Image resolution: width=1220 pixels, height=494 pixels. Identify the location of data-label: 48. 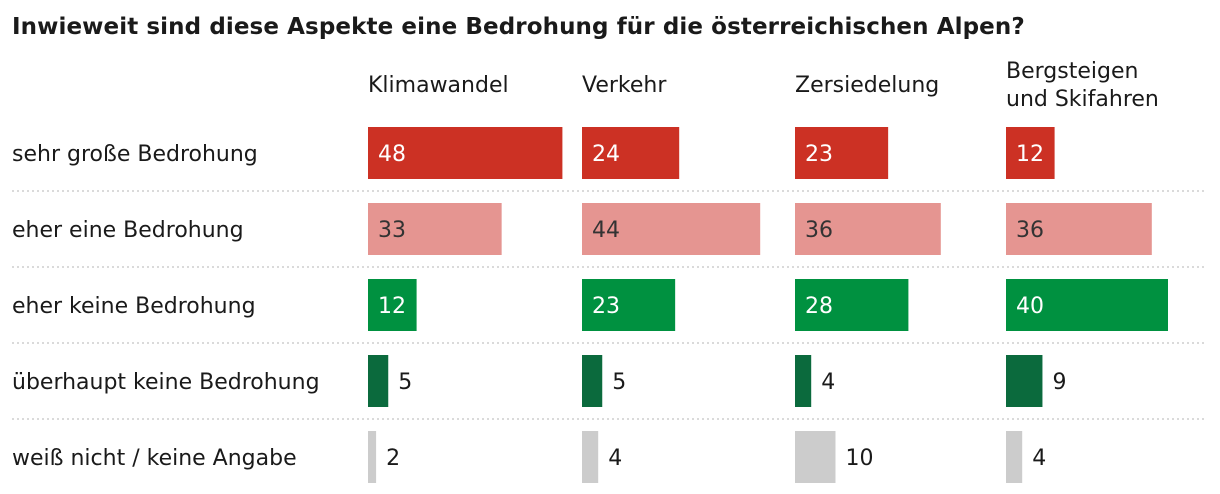
(392, 154).